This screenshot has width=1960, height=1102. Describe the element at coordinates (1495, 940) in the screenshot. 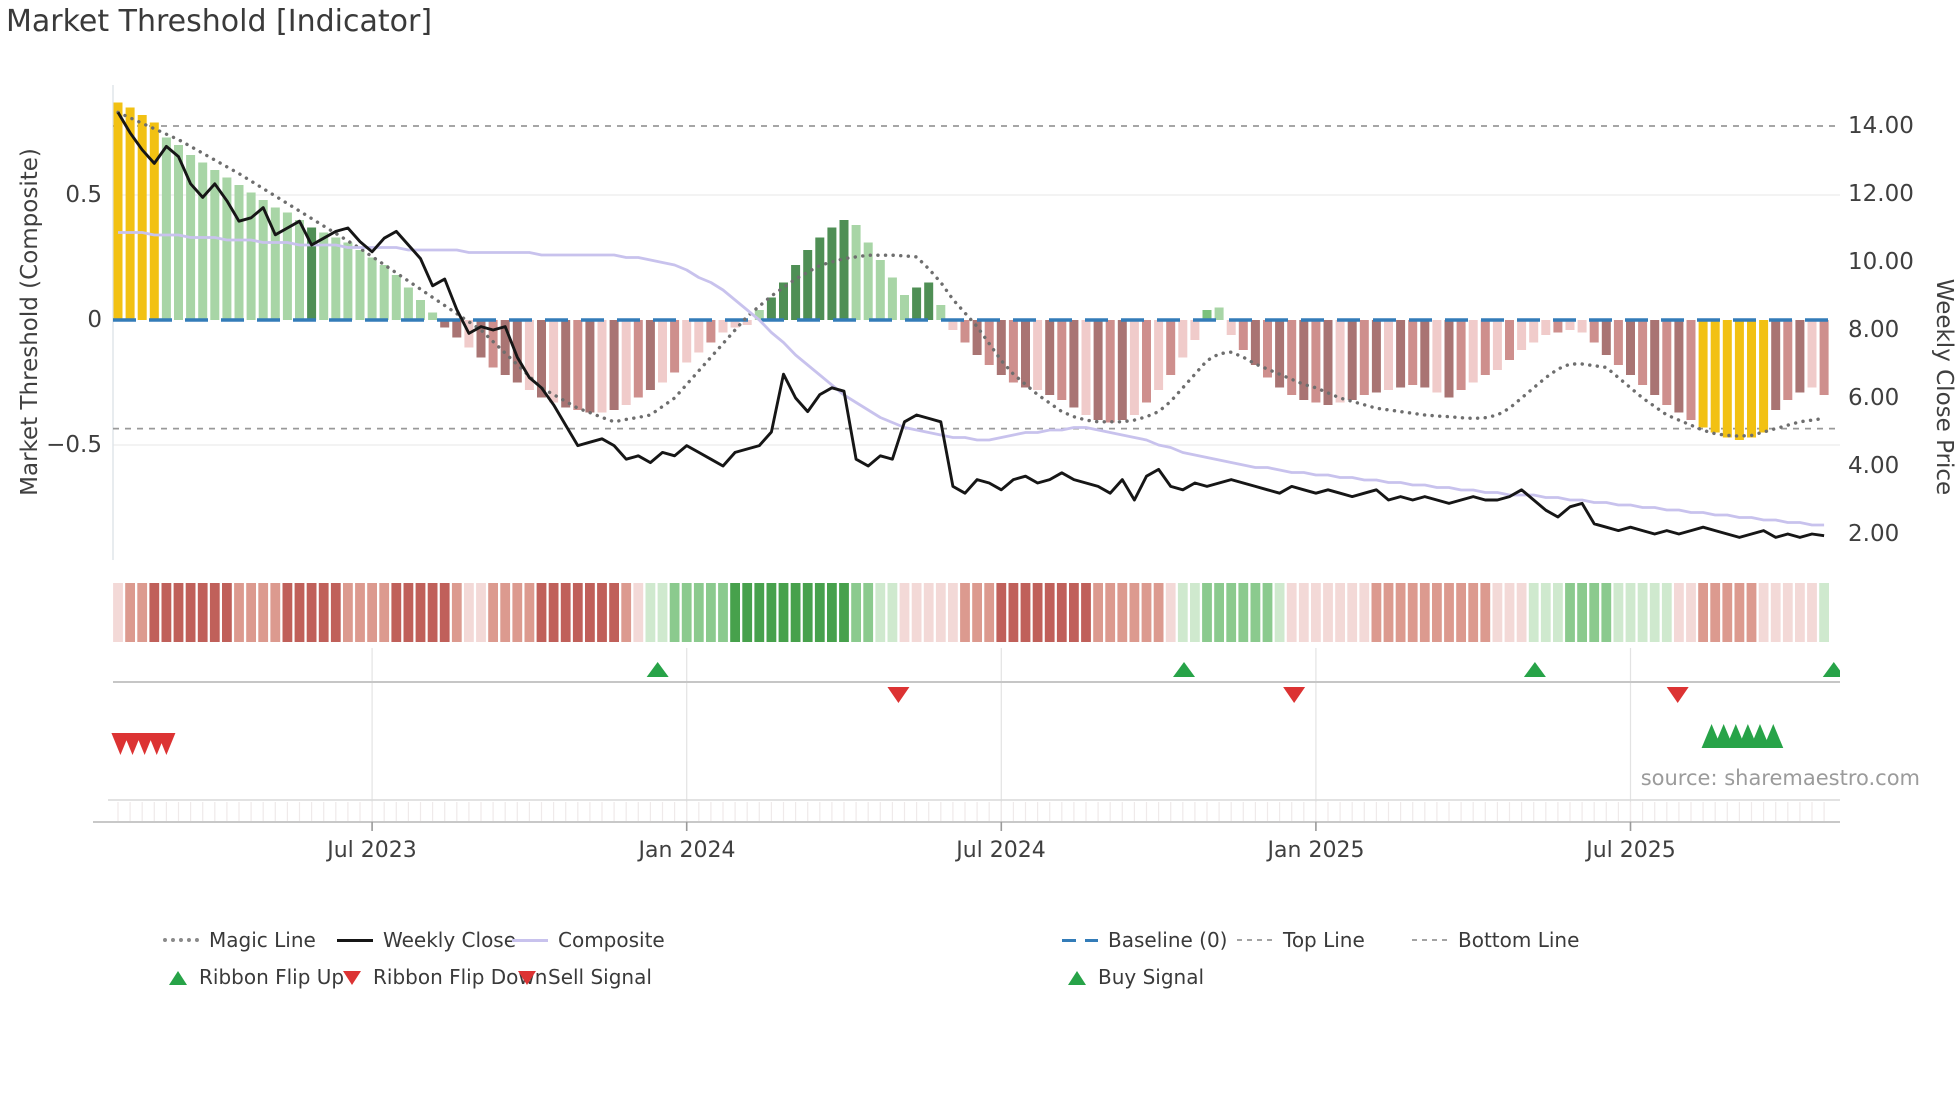

I see `legend-bottom-line: Bottom Line` at that location.